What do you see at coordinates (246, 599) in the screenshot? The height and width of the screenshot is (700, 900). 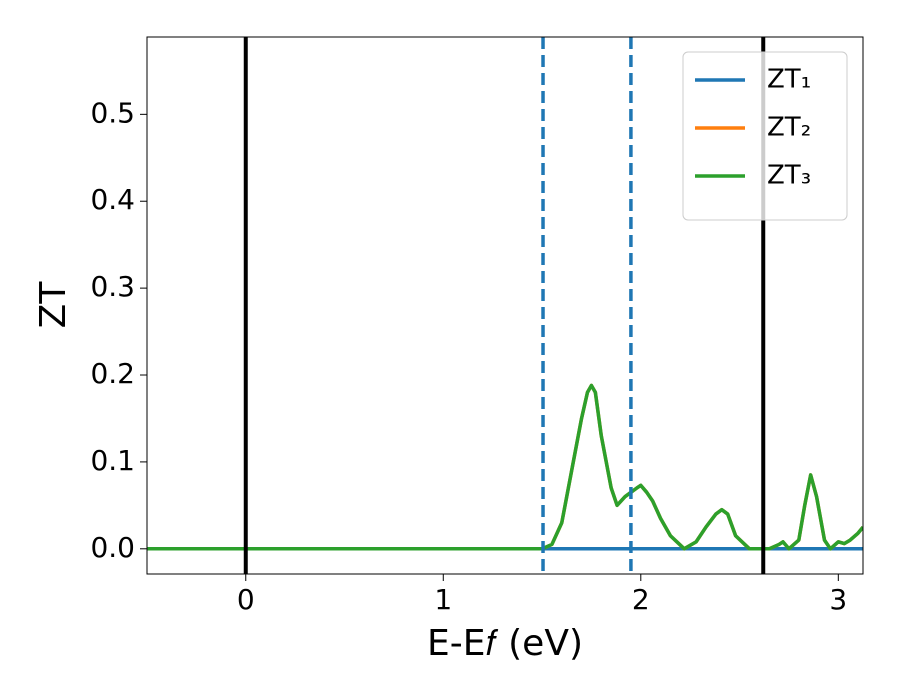 I see `x-tick-label: 0` at bounding box center [246, 599].